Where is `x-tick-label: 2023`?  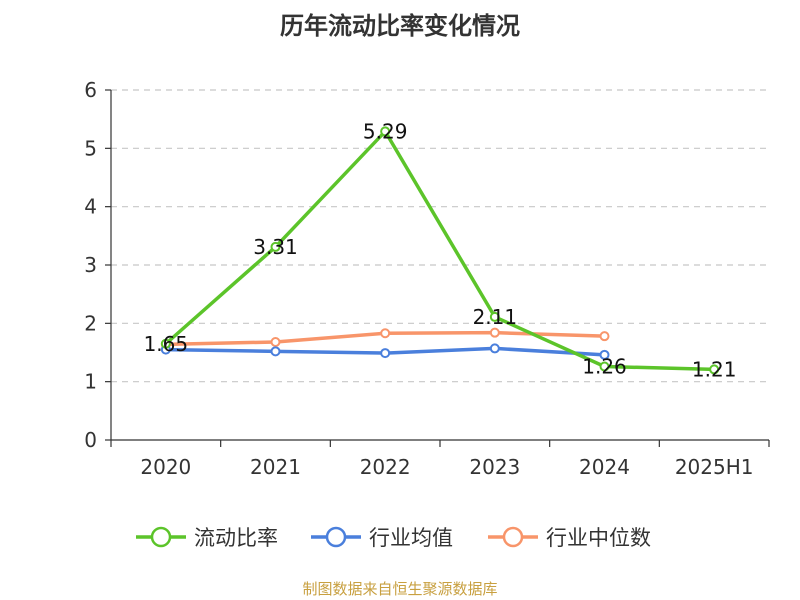
x-tick-label: 2023 is located at coordinates (494, 467).